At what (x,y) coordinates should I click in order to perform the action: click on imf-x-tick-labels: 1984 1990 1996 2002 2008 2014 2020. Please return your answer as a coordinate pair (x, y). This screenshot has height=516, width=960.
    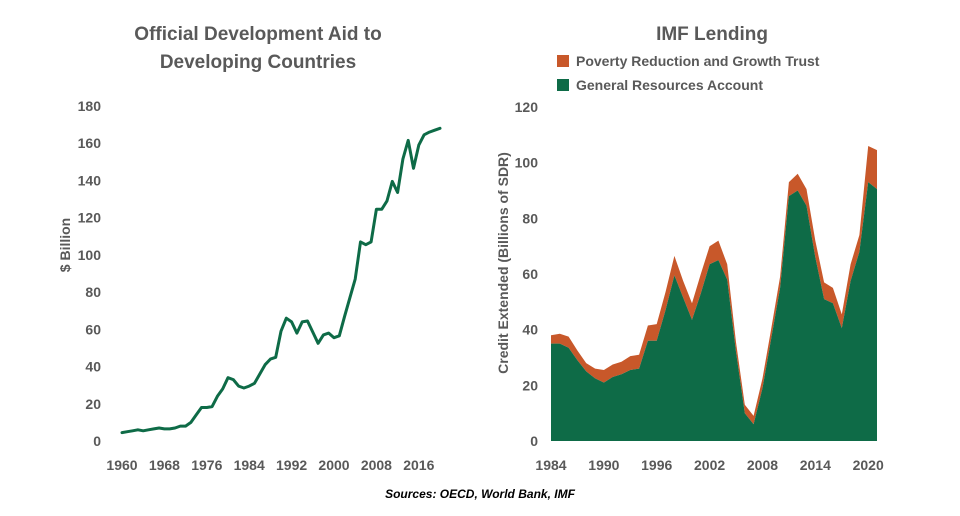
    Looking at the image, I should click on (709, 465).